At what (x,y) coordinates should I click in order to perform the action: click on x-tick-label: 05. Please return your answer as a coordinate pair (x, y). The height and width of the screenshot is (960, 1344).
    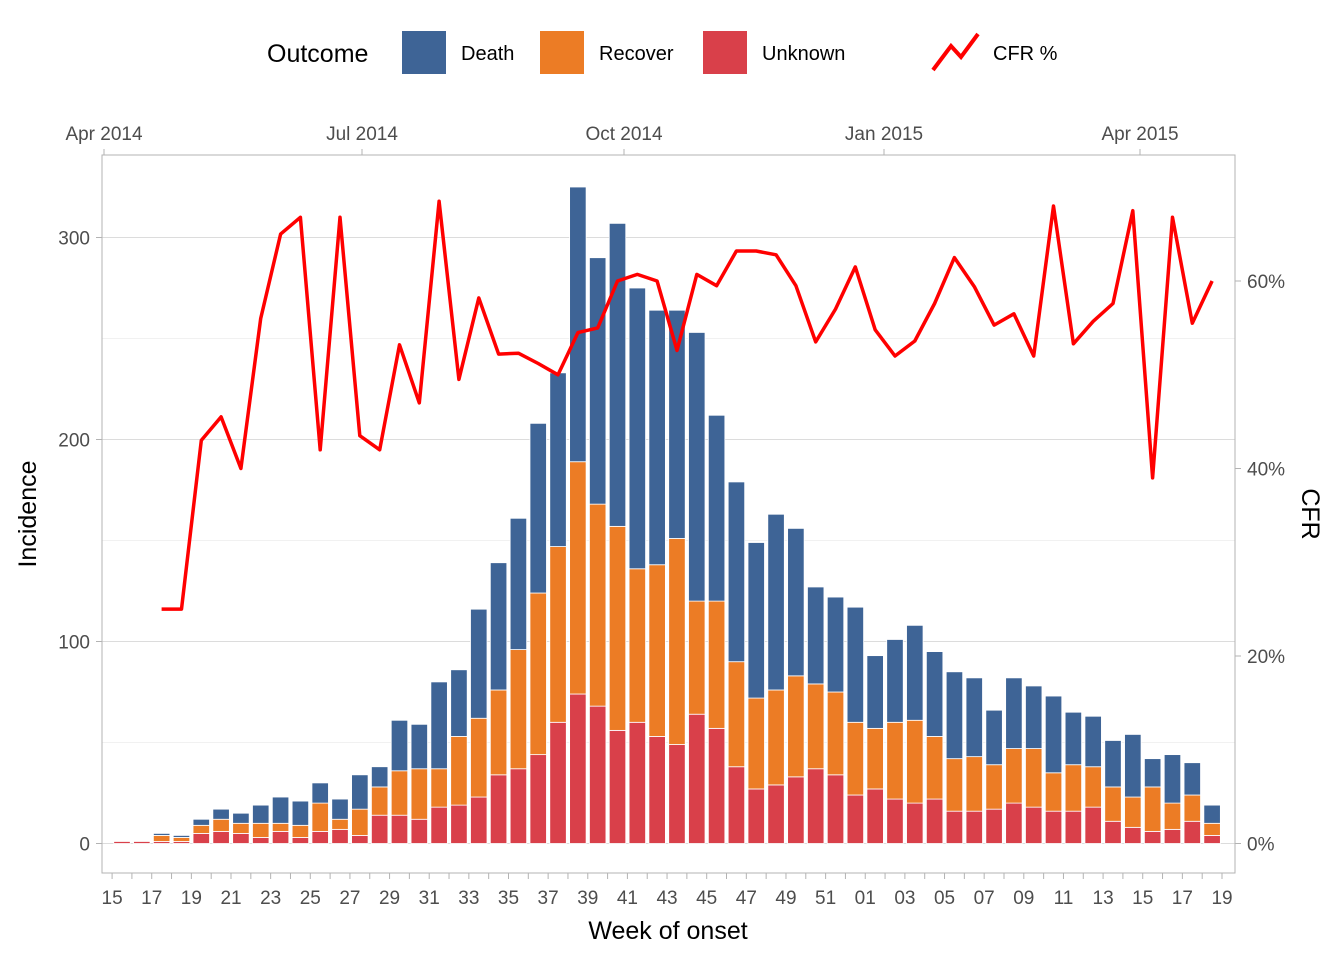
    Looking at the image, I should click on (944, 898).